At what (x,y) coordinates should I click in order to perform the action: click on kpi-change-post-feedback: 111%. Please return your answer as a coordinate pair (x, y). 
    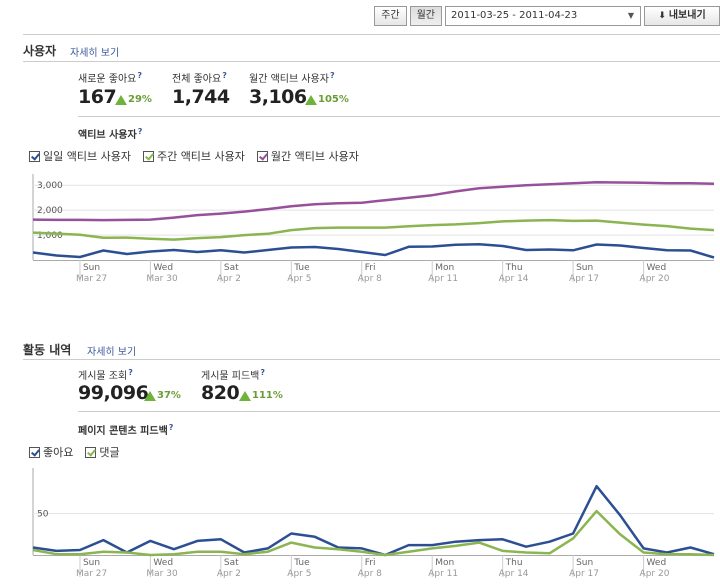
    Looking at the image, I should click on (261, 395).